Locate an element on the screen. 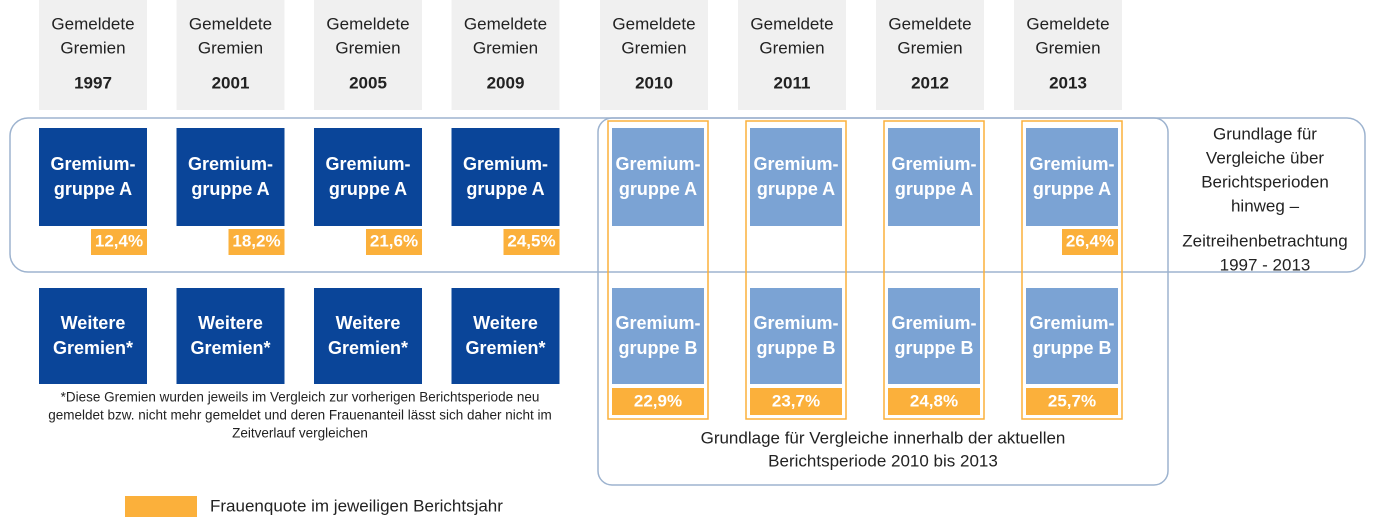 The height and width of the screenshot is (522, 1375). lower-share: 25,7% is located at coordinates (1072, 400).